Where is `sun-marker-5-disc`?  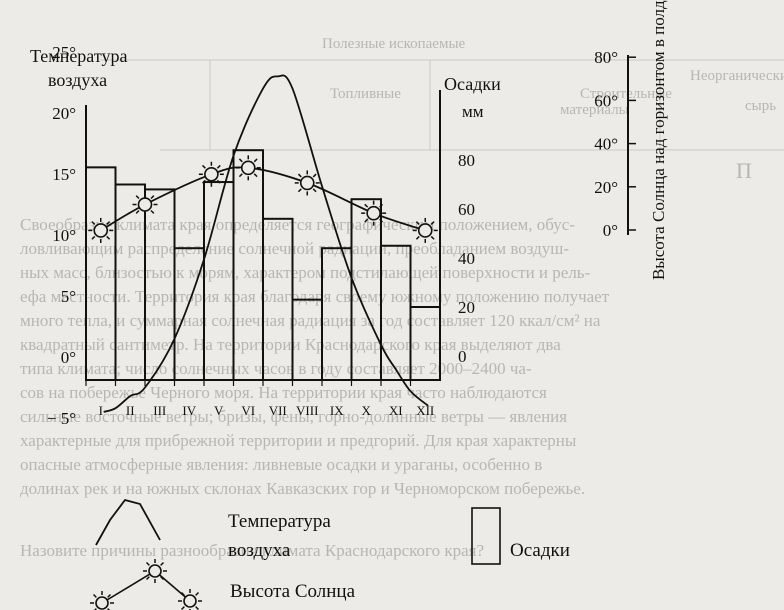
sun-marker-5-disc is located at coordinates (373, 213).